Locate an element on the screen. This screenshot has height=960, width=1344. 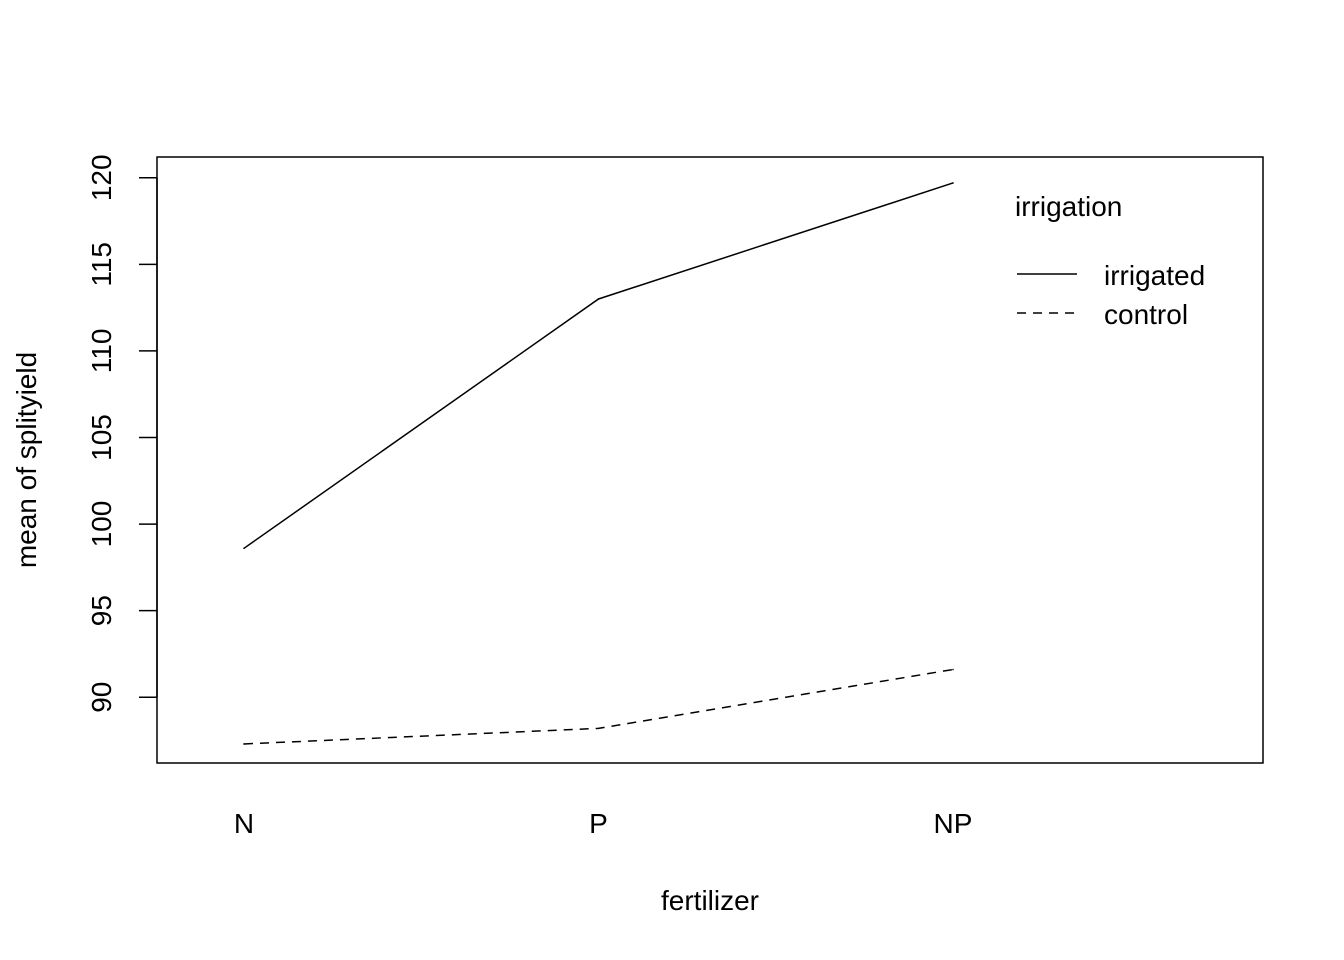
y-tick-label: 95 is located at coordinates (101, 610).